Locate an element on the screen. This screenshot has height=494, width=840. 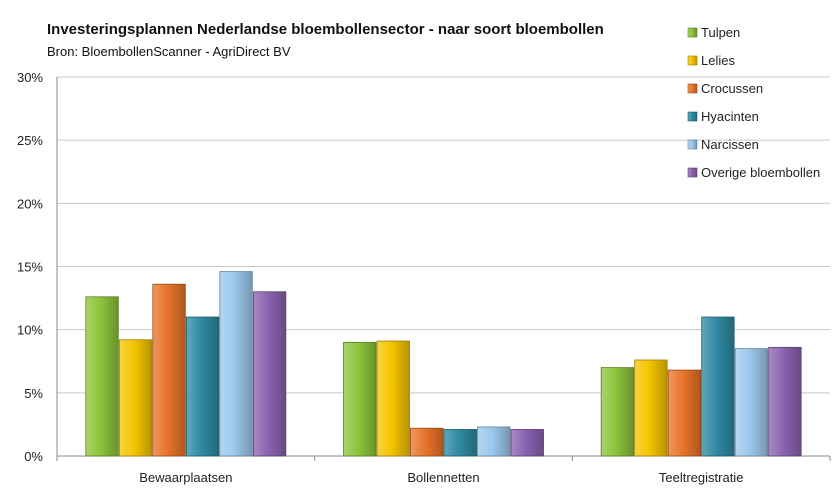
y-tick-label: 25% is located at coordinates (30, 140).